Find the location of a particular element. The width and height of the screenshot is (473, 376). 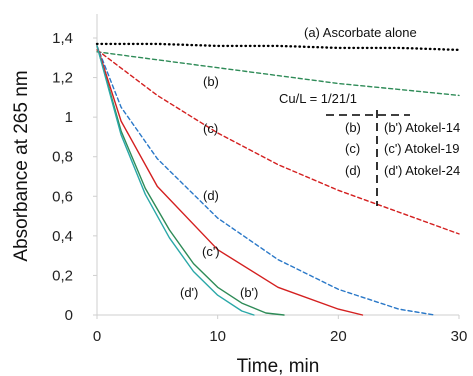

legend-row-3-right: (d') Atokel-24 is located at coordinates (422, 170).